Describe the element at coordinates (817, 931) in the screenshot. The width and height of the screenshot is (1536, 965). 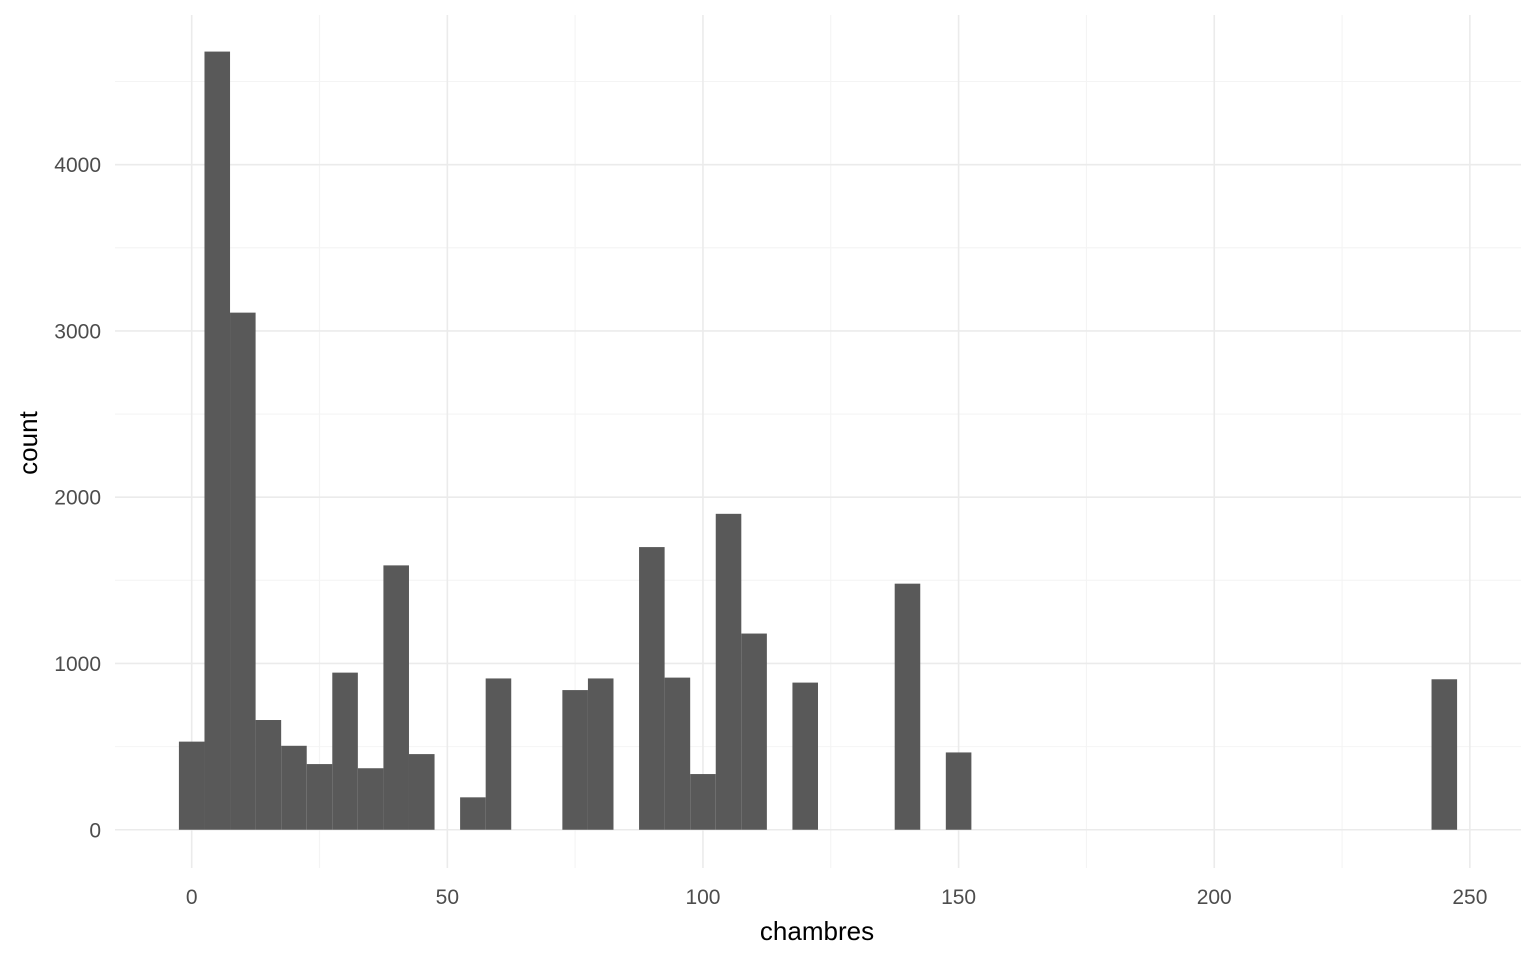
I see `x-axis-title: chambres` at that location.